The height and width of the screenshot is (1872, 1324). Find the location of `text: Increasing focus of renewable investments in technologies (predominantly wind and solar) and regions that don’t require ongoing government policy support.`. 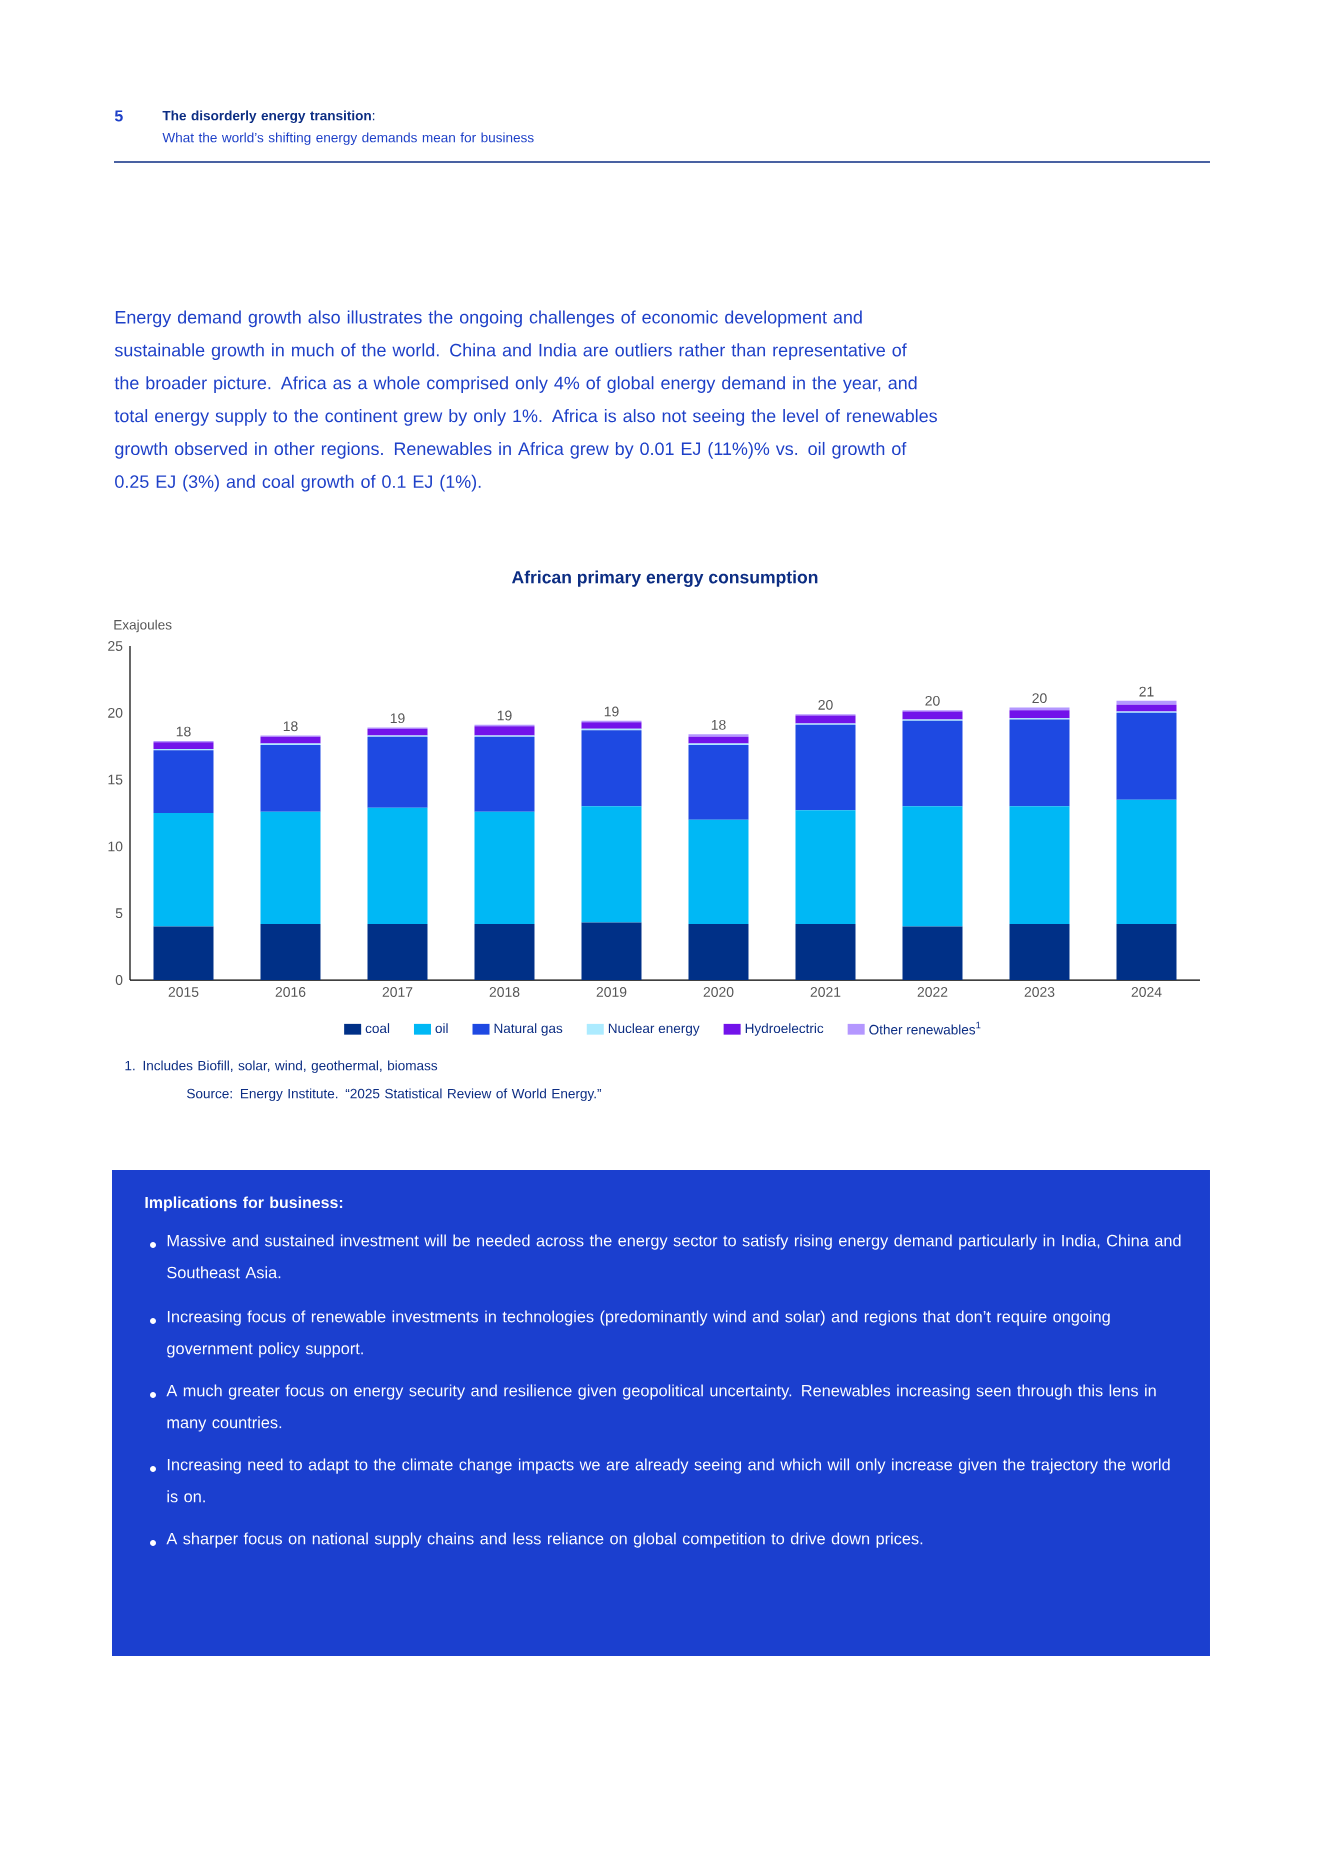

text: Increasing focus of renewable investments in technologies (predominantly wind and solar) and regions that don’t require ongoing government policy support. is located at coordinates (638, 1334).